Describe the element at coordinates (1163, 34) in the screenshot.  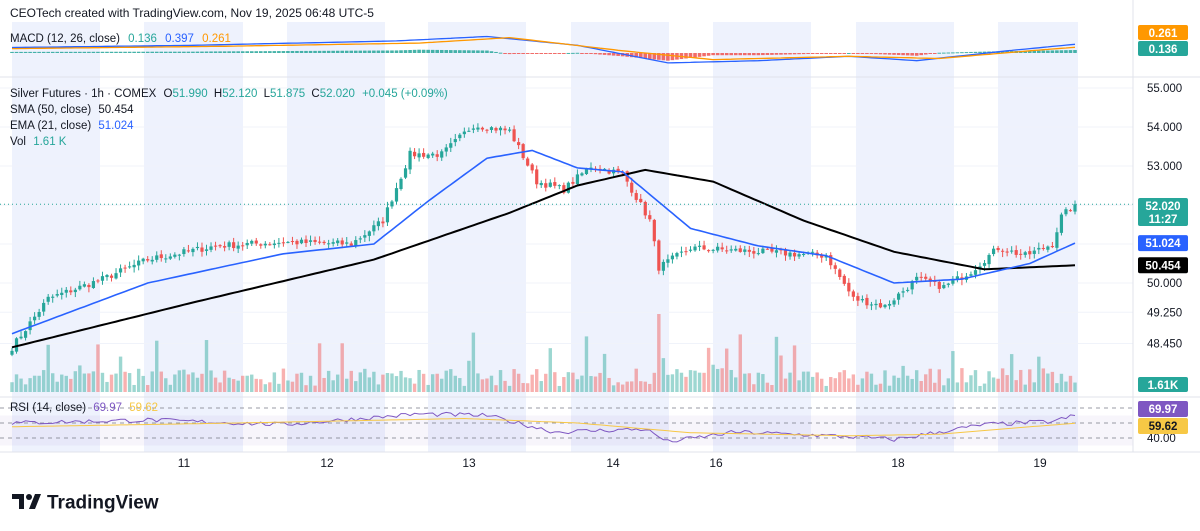
I see `macd-signal-tag-text: 0.261` at that location.